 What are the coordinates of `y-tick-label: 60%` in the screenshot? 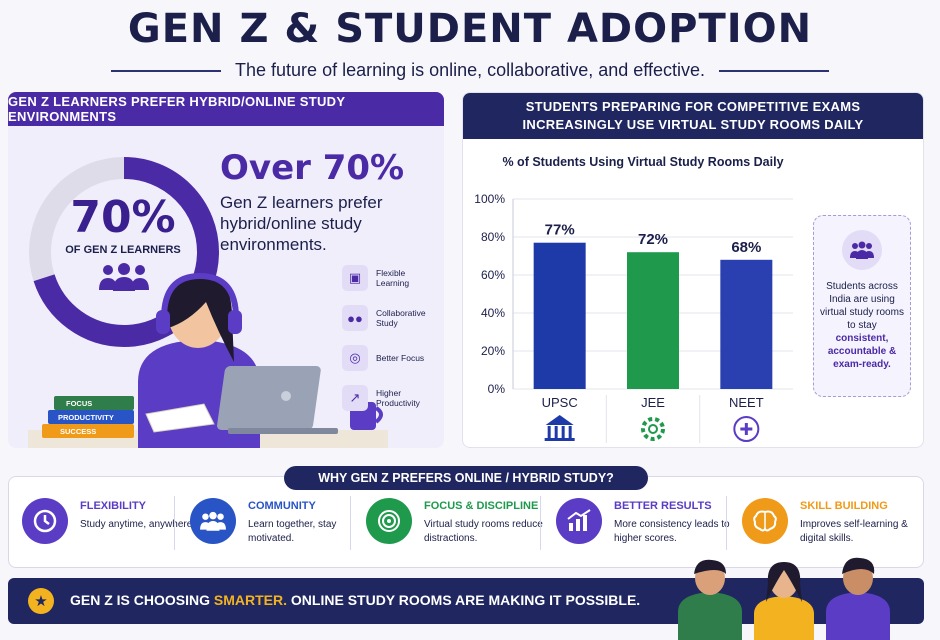 It's located at (493, 275).